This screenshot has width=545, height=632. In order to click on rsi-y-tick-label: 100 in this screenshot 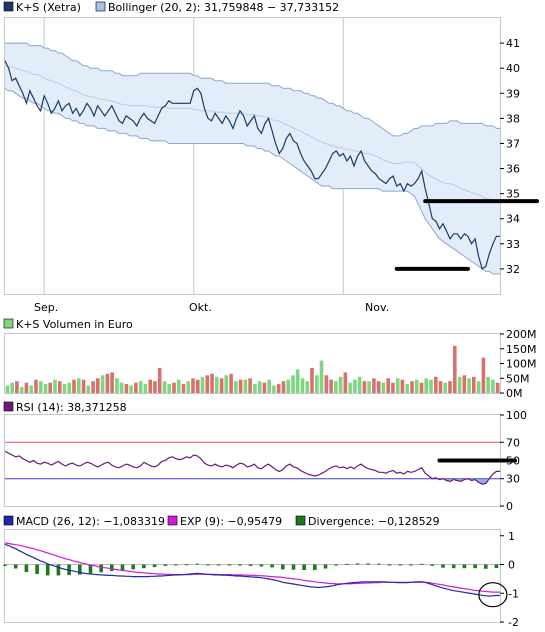, I will do `click(516, 415)`.